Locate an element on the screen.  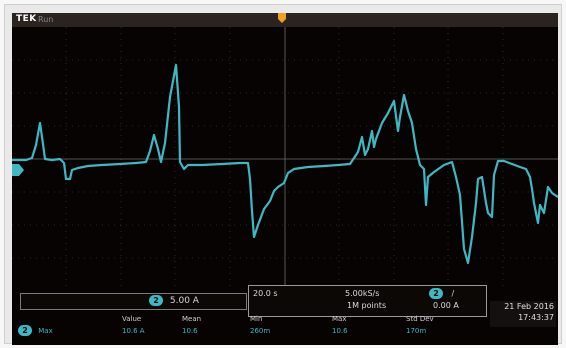
measurement-std-dev: 170m is located at coordinates (416, 331).